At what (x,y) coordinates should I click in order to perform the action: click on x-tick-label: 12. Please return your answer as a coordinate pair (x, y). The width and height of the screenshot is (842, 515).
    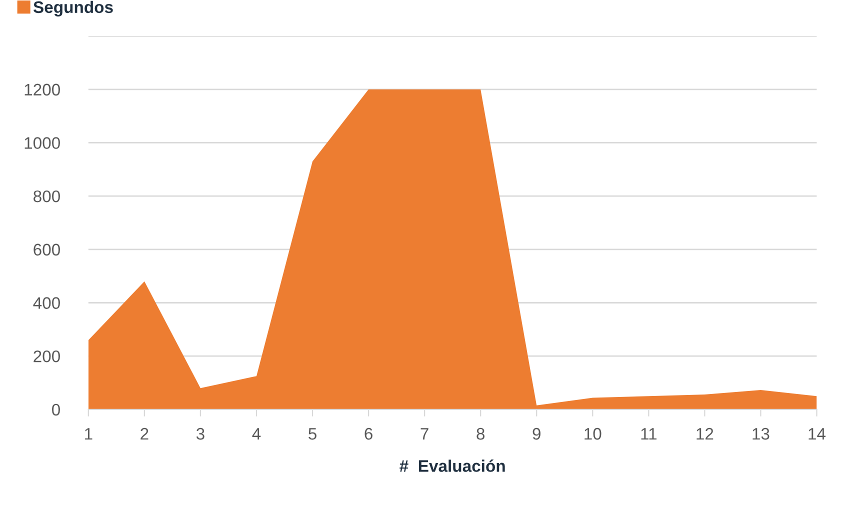
    Looking at the image, I should click on (705, 434).